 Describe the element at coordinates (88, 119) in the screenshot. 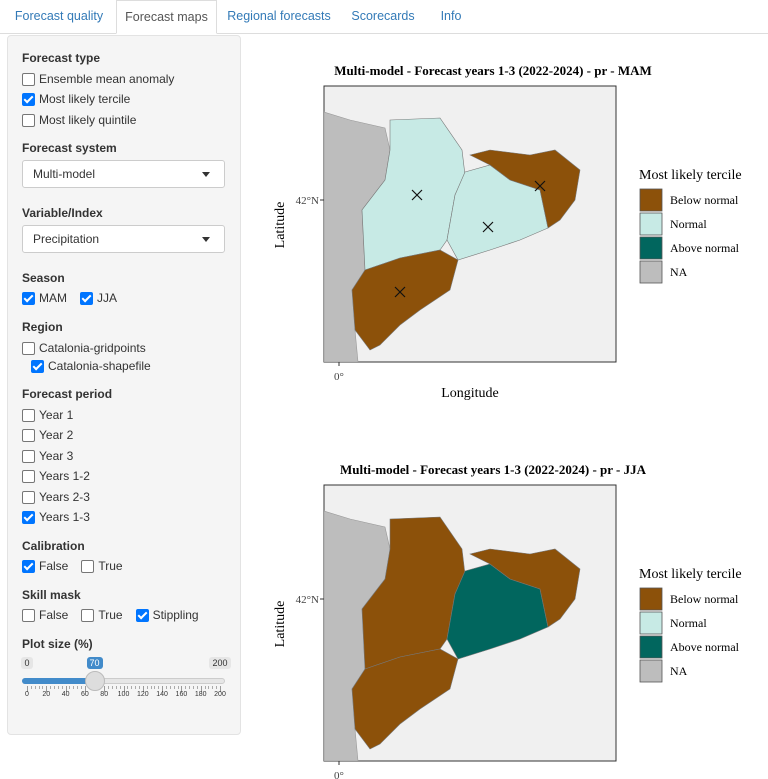

I see `checkbox-label: Most likely quintile` at that location.